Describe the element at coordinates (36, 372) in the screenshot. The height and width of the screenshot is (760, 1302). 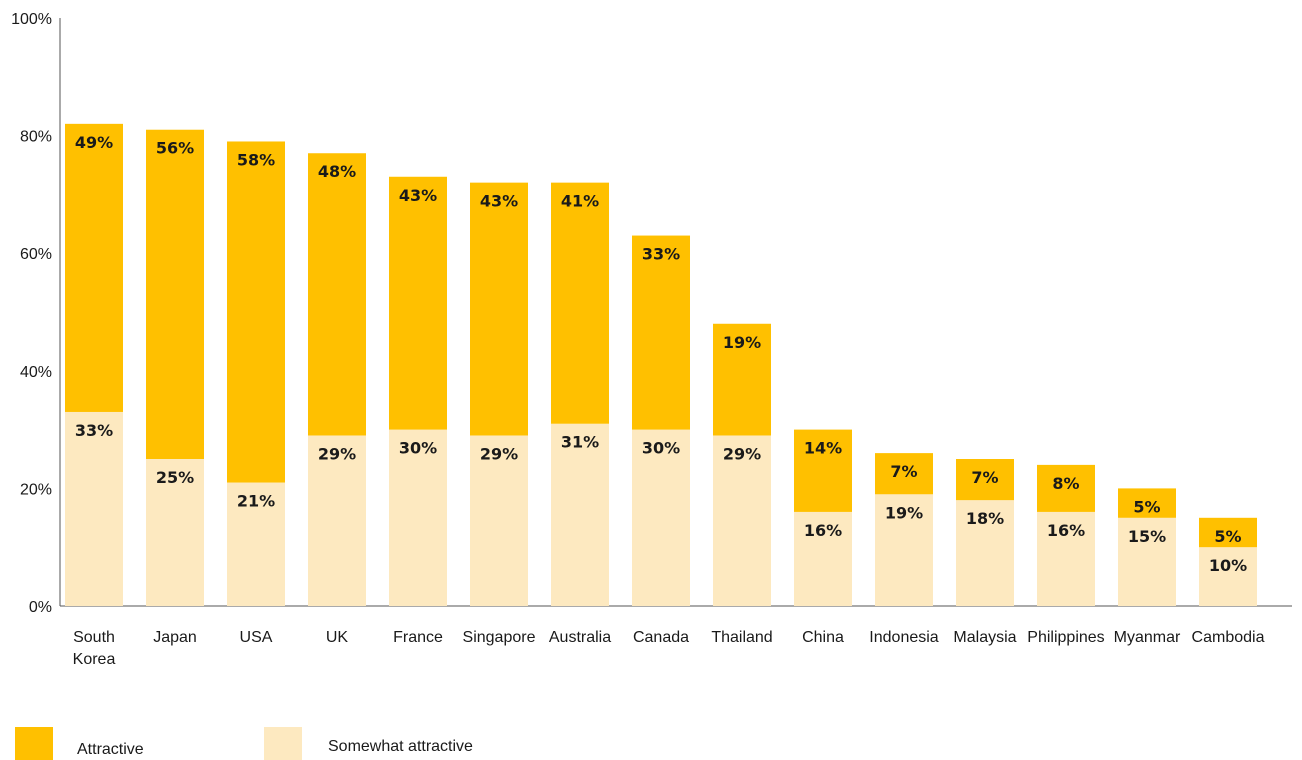
I see `y-tick-label: 40%` at that location.